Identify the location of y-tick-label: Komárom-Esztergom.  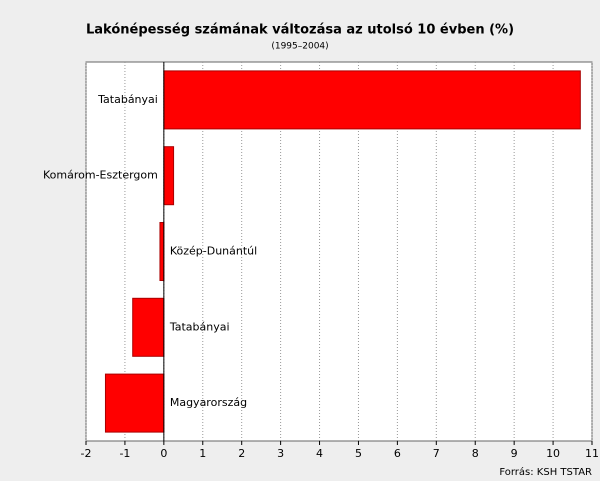
(100, 175).